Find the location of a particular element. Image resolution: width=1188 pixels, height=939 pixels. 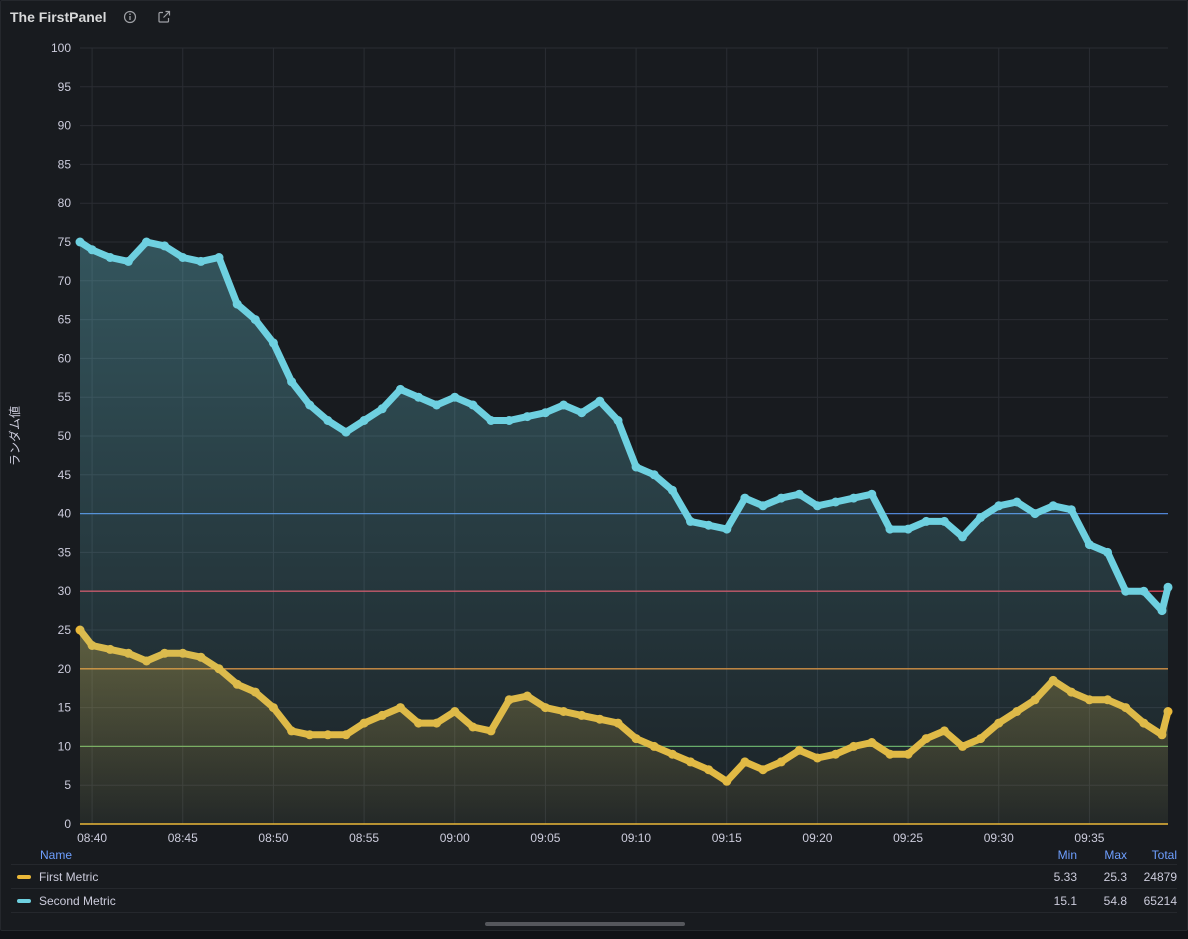

legend-header-total: Total is located at coordinates (1164, 855).